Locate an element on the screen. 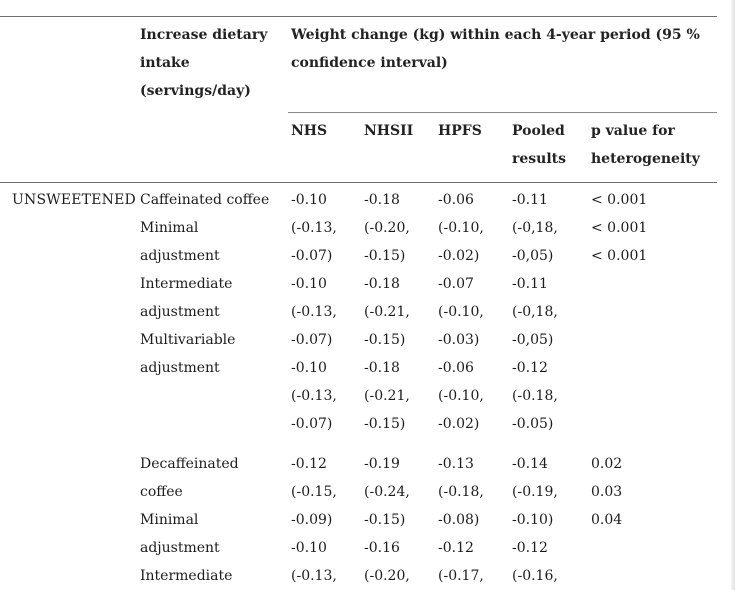 The width and height of the screenshot is (735, 590). table-cell-intake: Caffeinated coffee is located at coordinates (205, 200).